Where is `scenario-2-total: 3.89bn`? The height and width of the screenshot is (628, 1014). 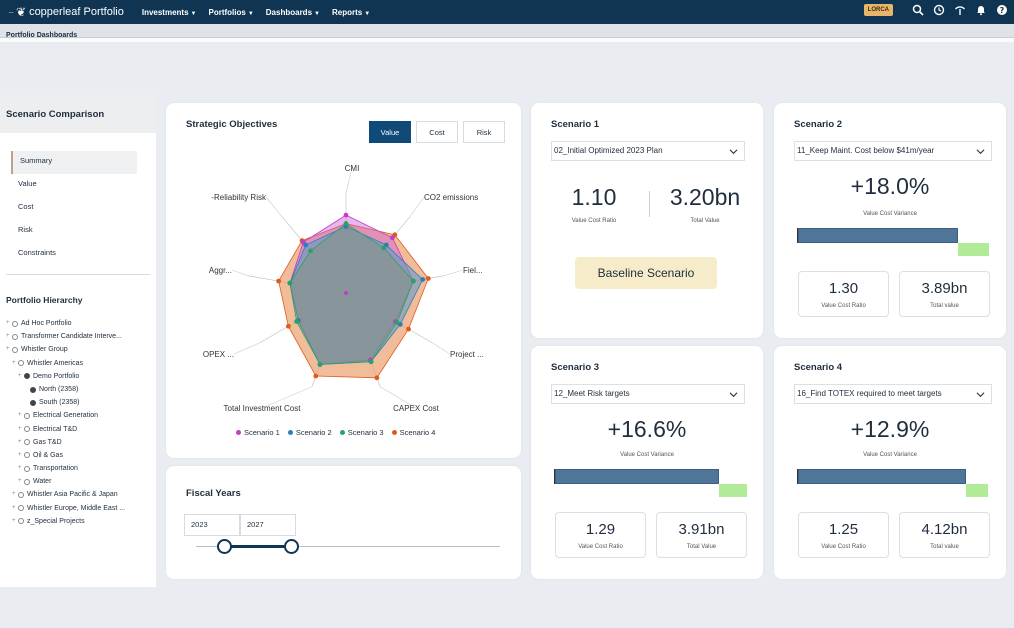
scenario-2-total: 3.89bn is located at coordinates (944, 288).